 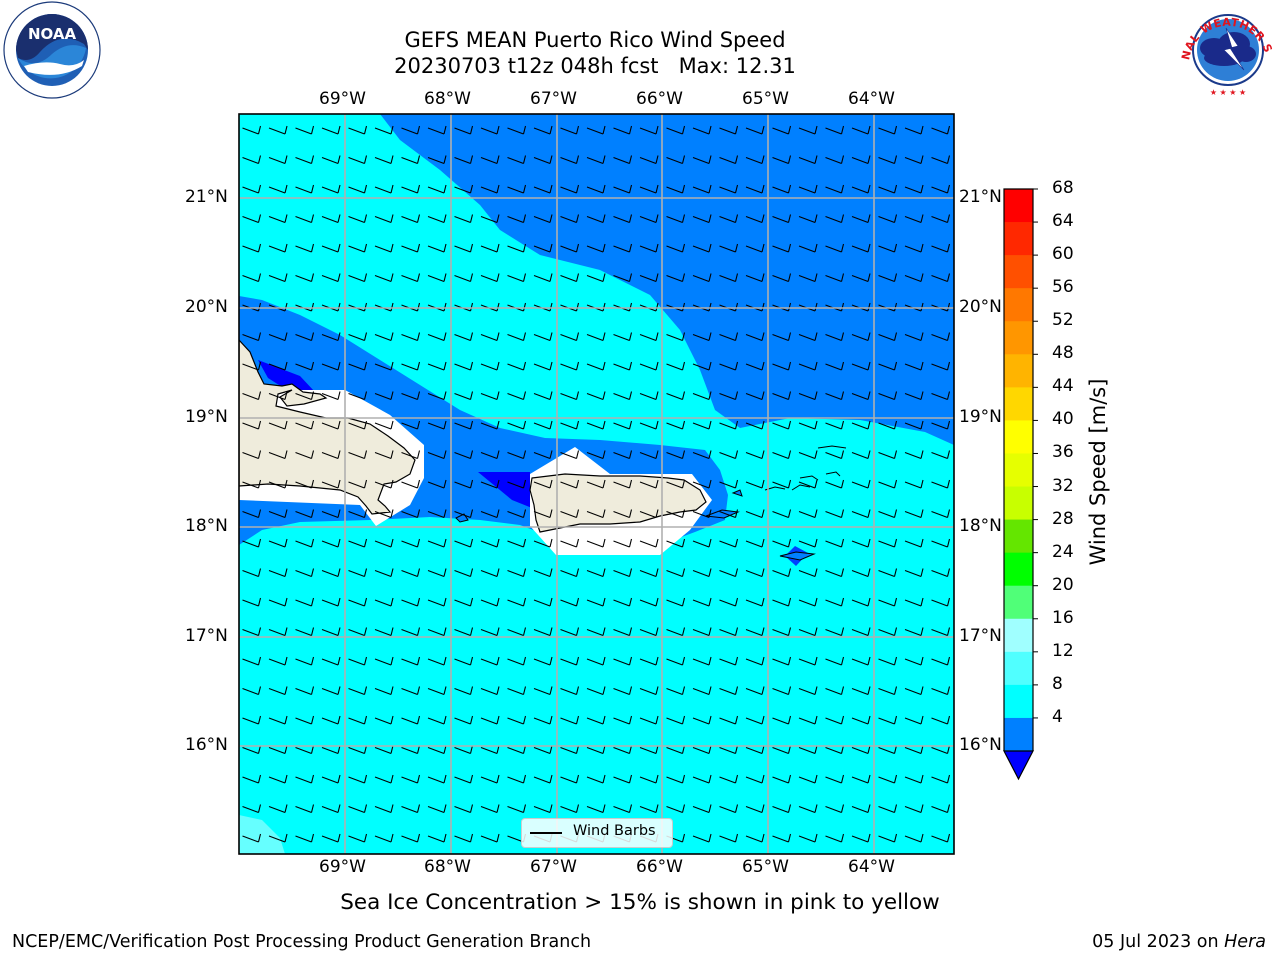 What do you see at coordinates (206, 526) in the screenshot?
I see `lat-label-left: 18°N` at bounding box center [206, 526].